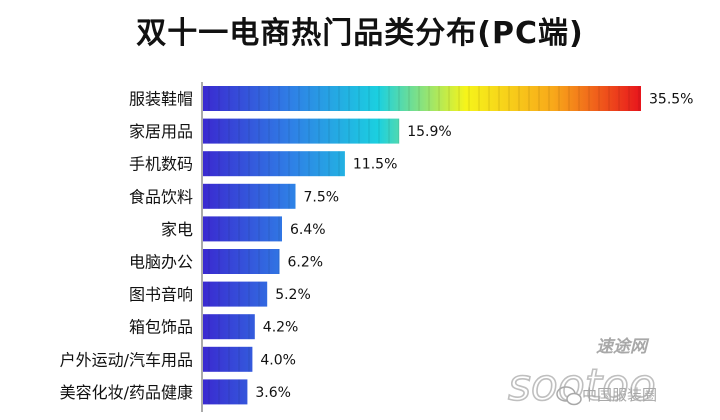 The image size is (720, 420). I want to click on category-label-4: 家电, so click(177, 229).